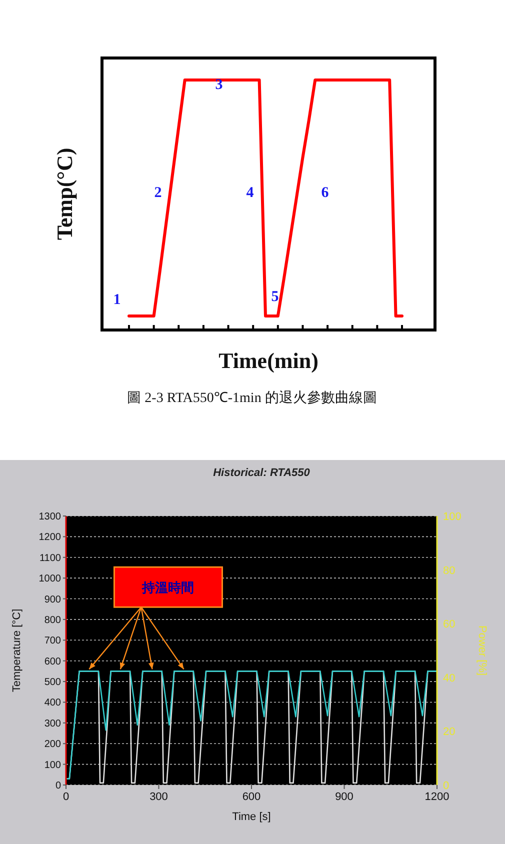 This screenshot has width=505, height=844. I want to click on y-tick-label: 900, so click(53, 600).